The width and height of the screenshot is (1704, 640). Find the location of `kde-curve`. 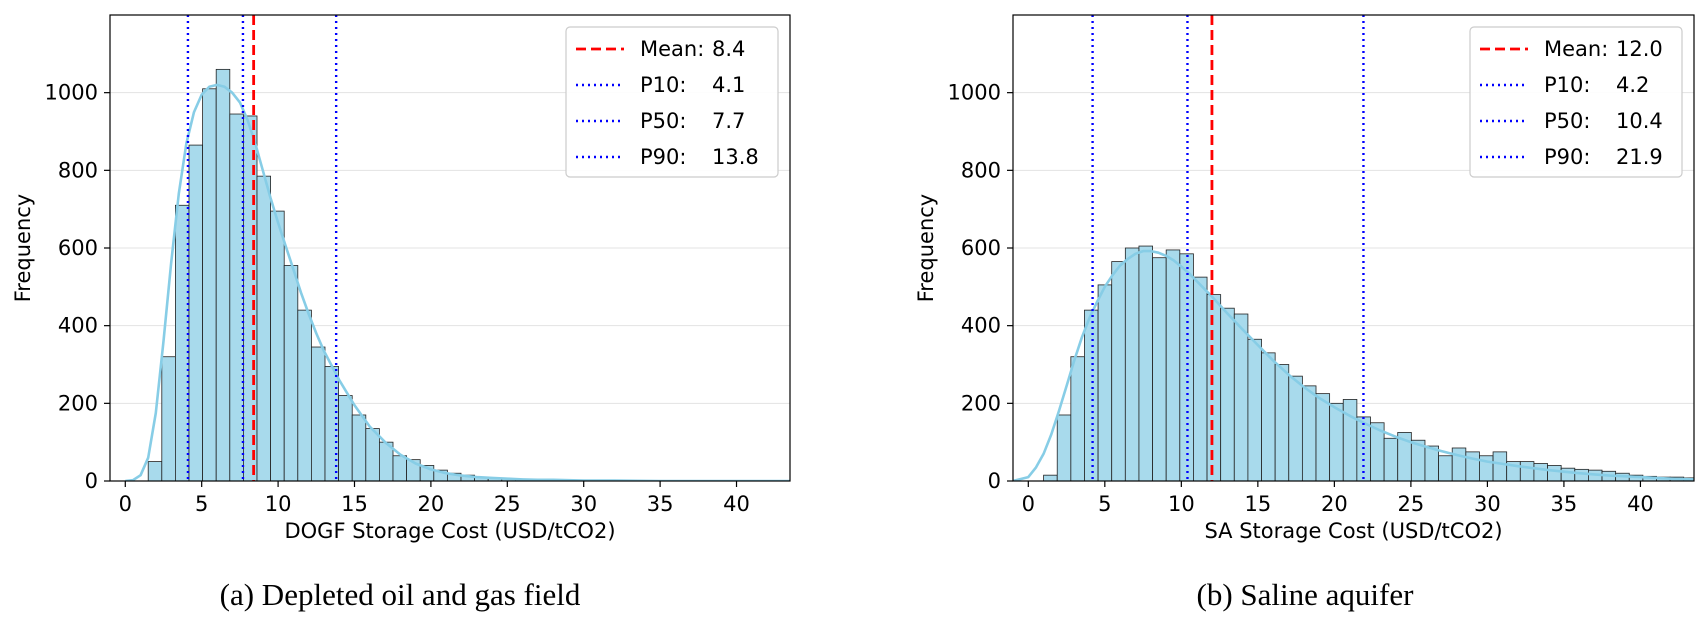

kde-curve is located at coordinates (1353, 365).